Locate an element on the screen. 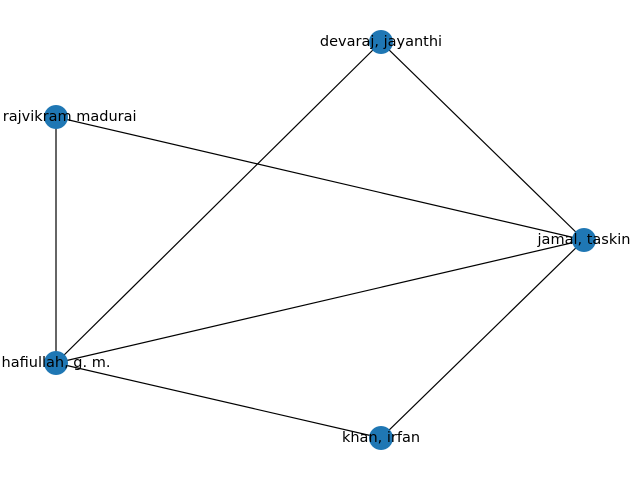  node-jamal is located at coordinates (584, 240).